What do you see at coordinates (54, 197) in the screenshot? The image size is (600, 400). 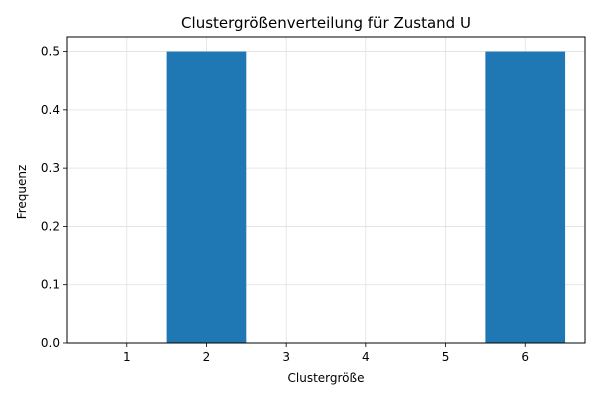 I see `y-axis-ticks: 0.0 0.1 0.2 0.3 0.4 0.5` at bounding box center [54, 197].